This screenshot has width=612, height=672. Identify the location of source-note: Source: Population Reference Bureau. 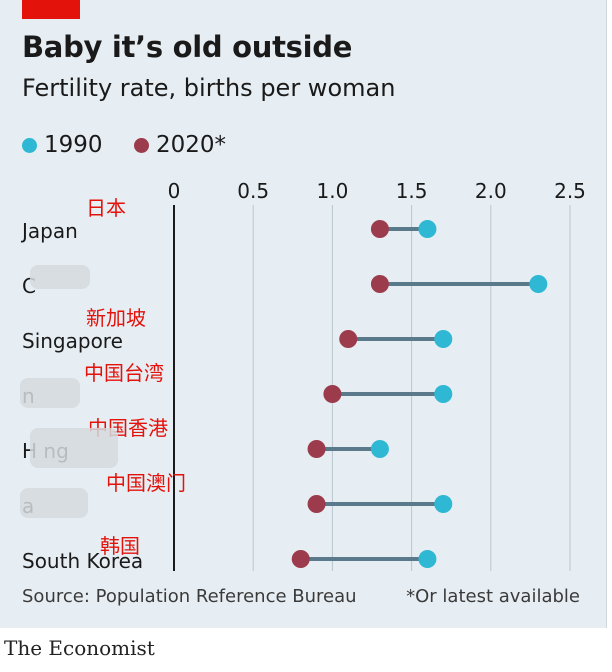
(189, 596).